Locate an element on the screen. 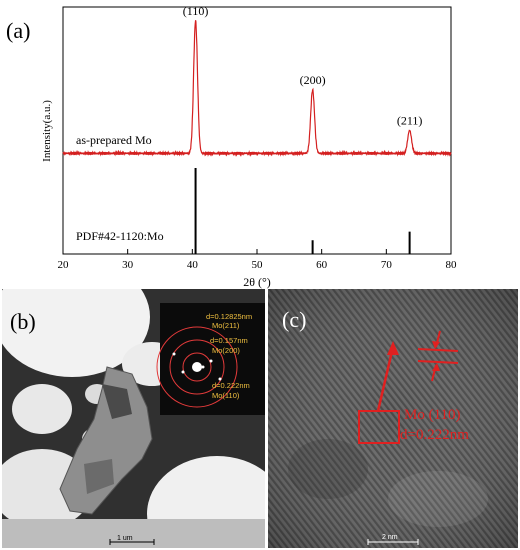 This screenshot has height=550, width=520. saed-inset is located at coordinates (212, 359).